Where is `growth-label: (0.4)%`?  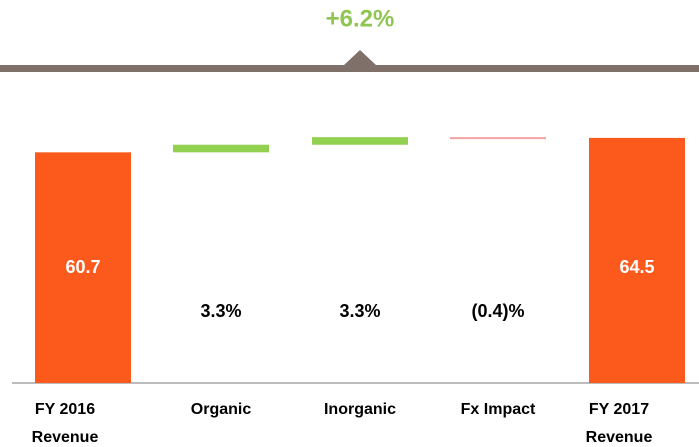 growth-label: (0.4)% is located at coordinates (497, 311).